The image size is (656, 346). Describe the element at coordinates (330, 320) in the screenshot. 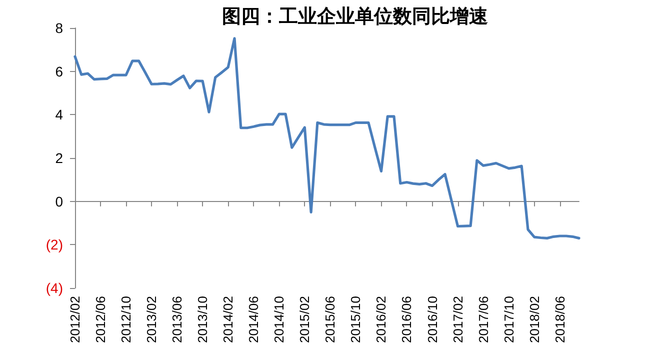

I see `x-tick-label: 2015/06` at that location.